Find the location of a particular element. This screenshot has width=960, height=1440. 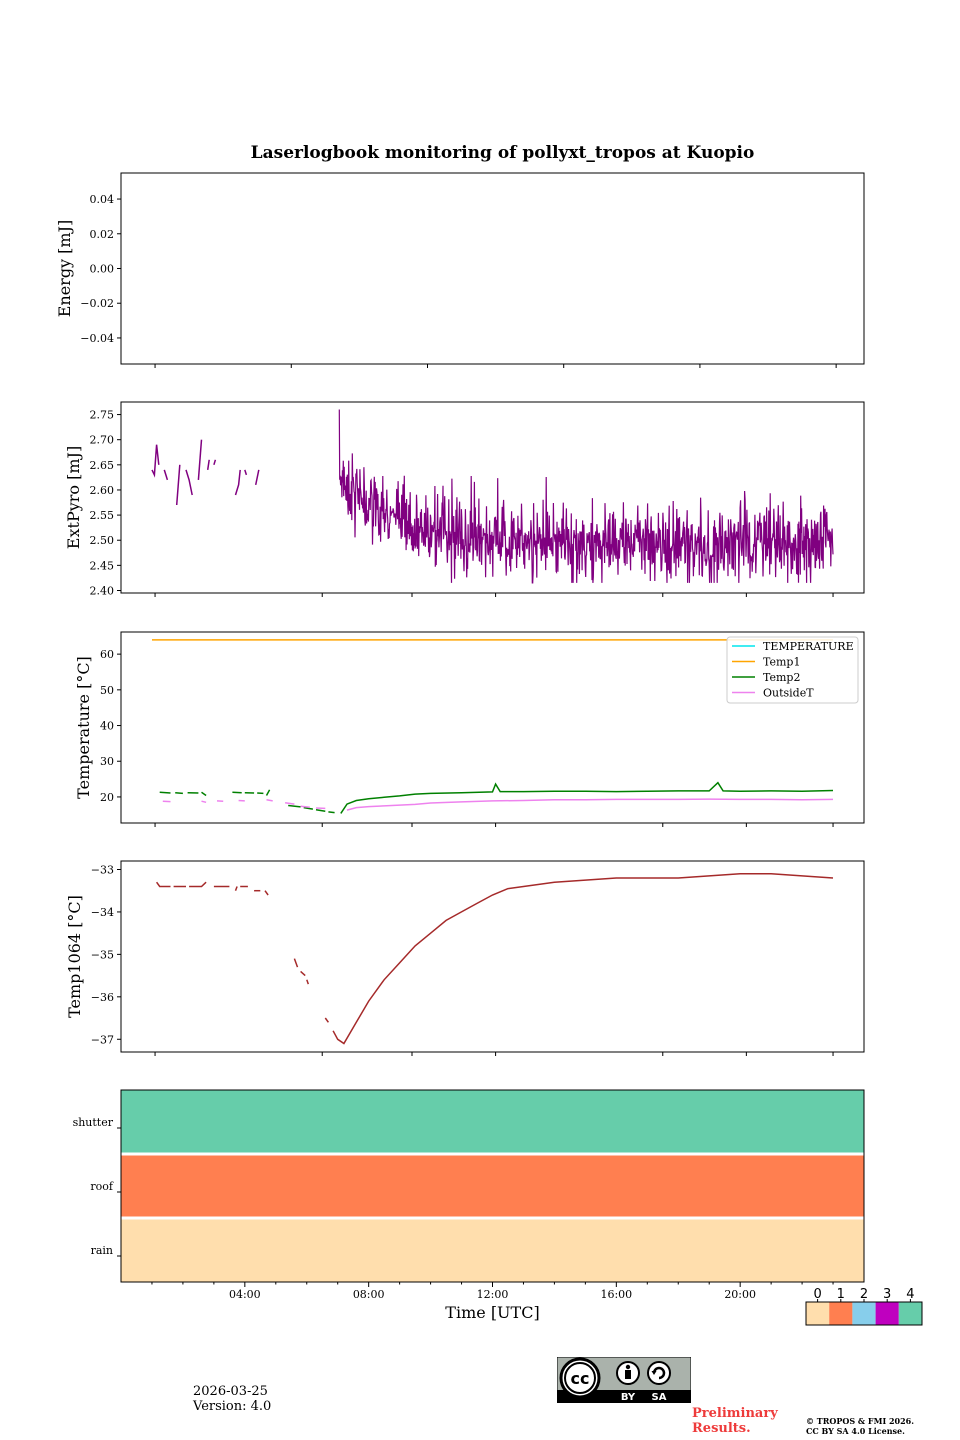

y-tick-label: 20 is located at coordinates (107, 797).